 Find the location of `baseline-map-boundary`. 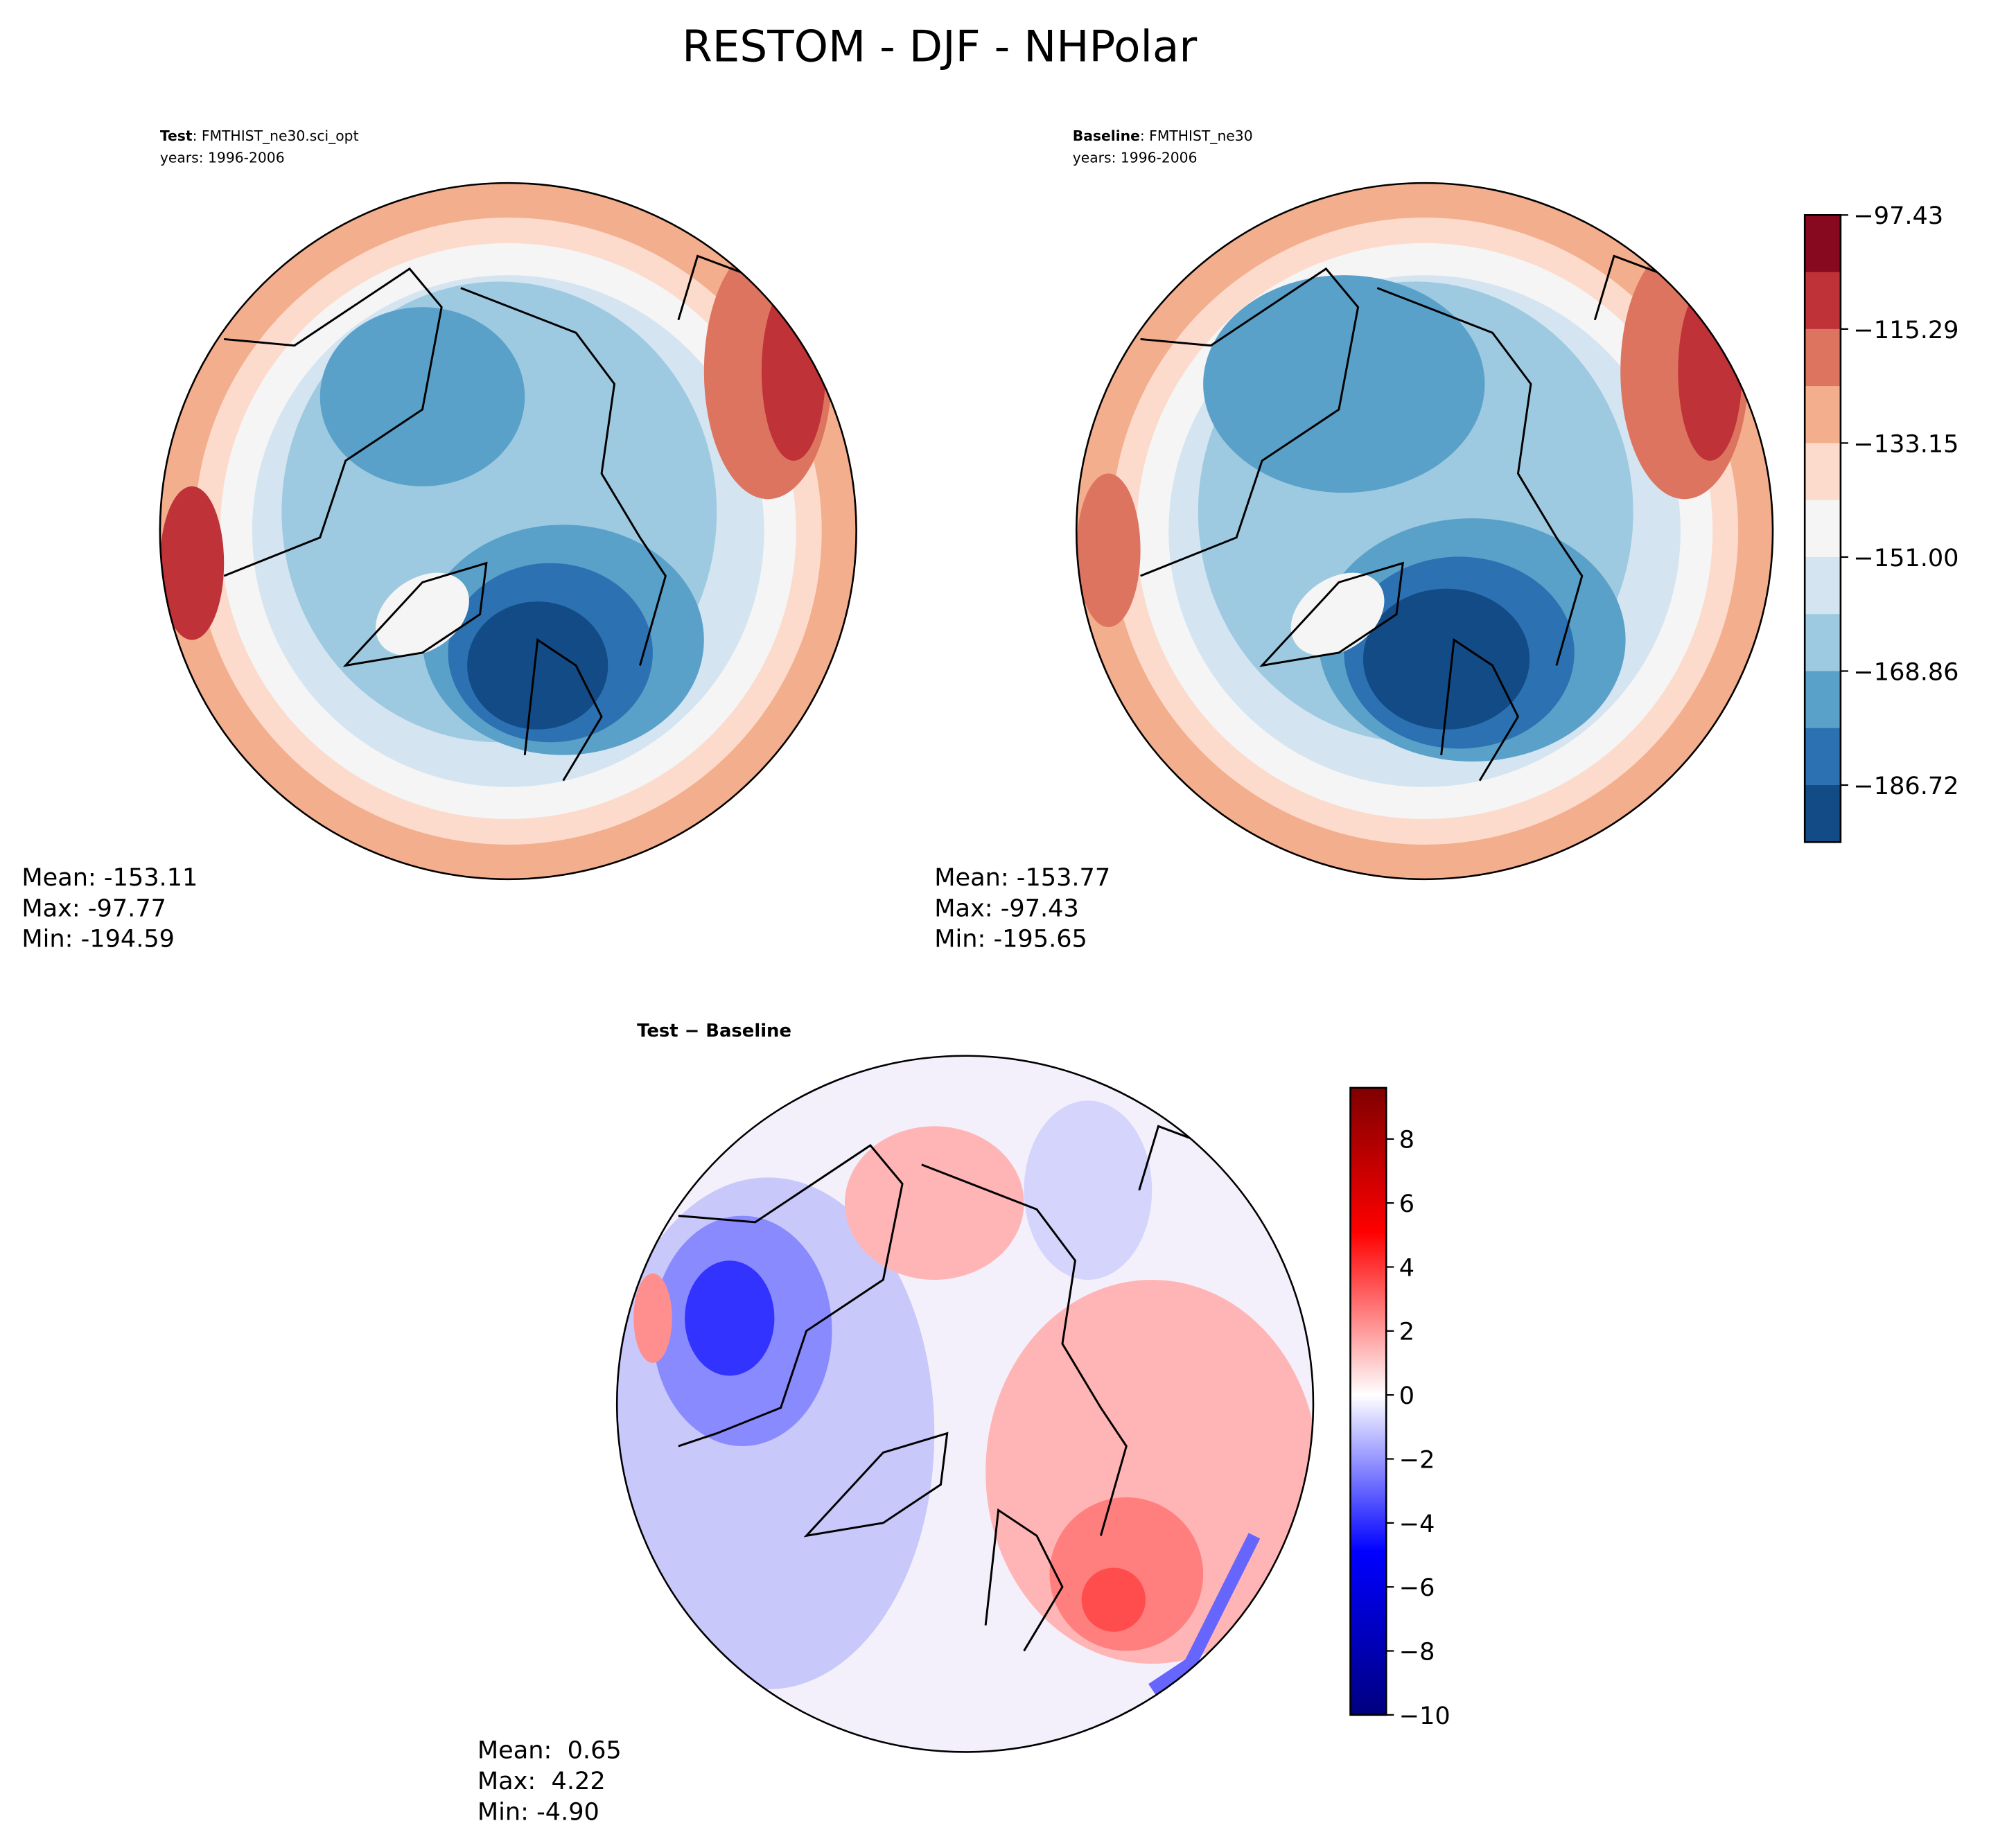

baseline-map-boundary is located at coordinates (1424, 531).